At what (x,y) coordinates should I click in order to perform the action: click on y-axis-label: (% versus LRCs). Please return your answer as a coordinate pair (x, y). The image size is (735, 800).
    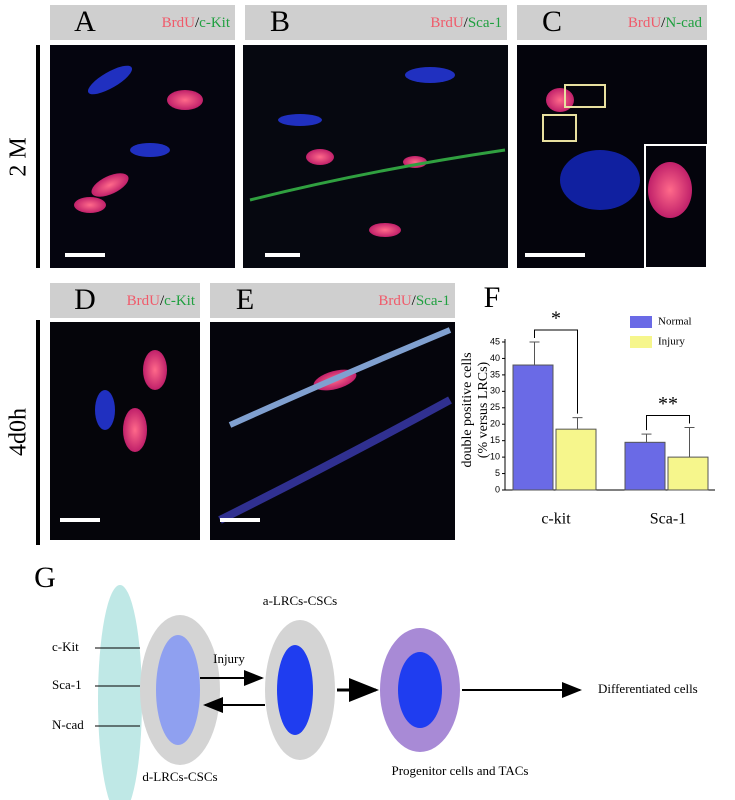
    Looking at the image, I should click on (483, 409).